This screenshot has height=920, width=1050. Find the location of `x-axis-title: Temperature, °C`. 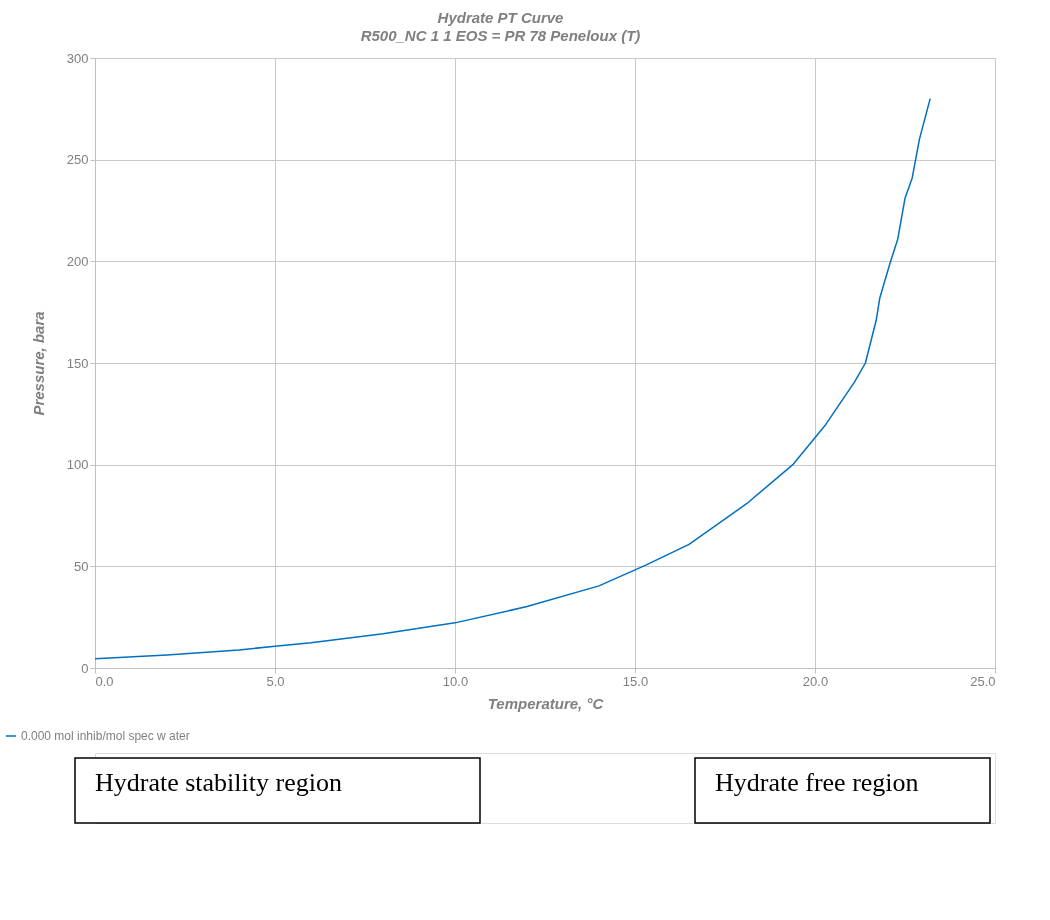

x-axis-title: Temperature, °C is located at coordinates (546, 703).